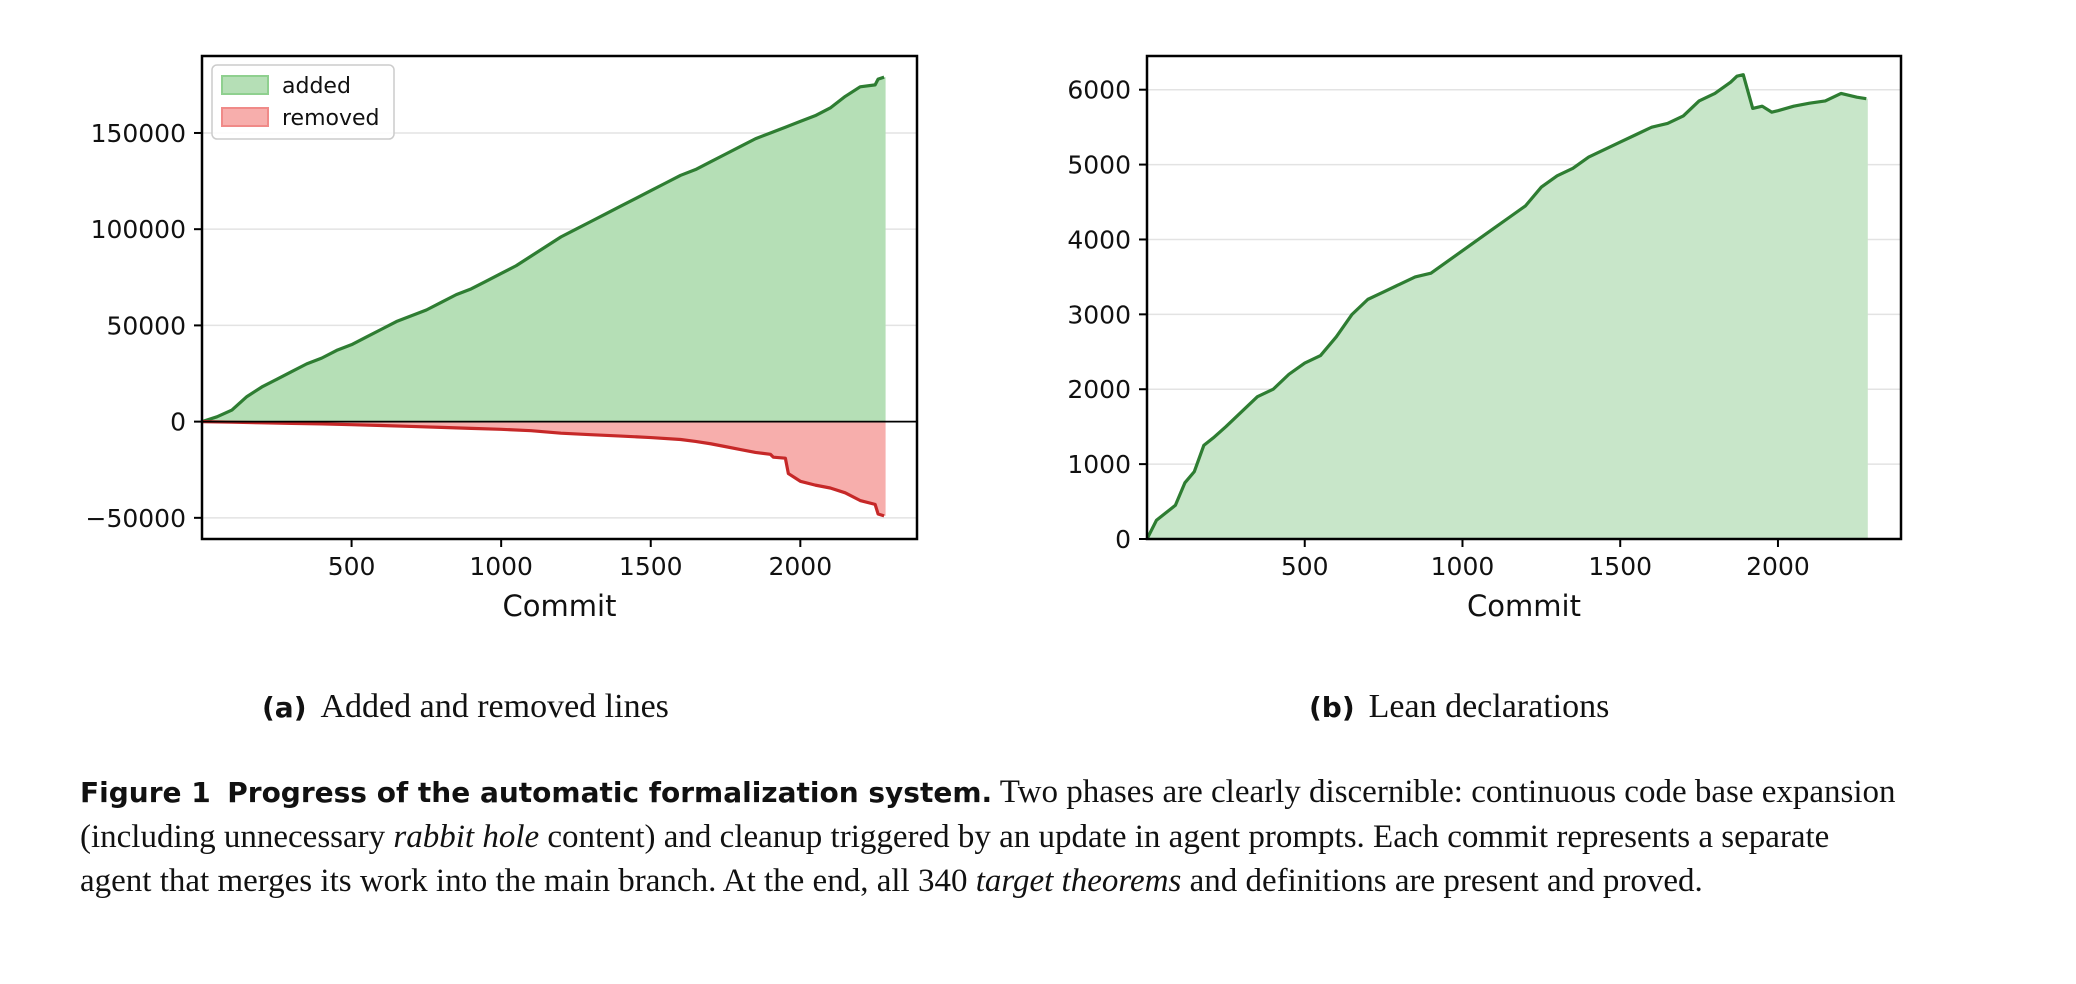  What do you see at coordinates (1099, 314) in the screenshot?
I see `y-tick-label: 3000` at bounding box center [1099, 314].